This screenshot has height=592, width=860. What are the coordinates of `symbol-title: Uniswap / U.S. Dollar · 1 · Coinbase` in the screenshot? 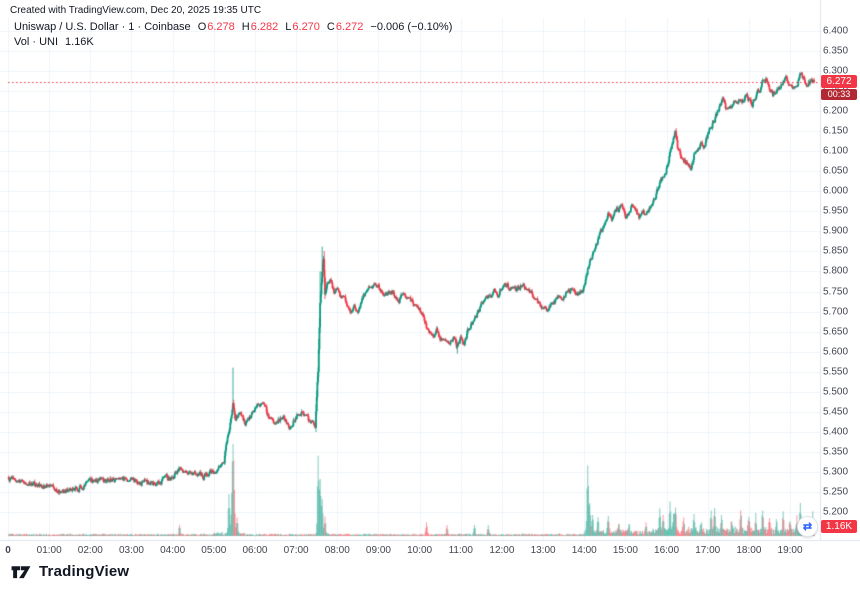 It's located at (102, 27).